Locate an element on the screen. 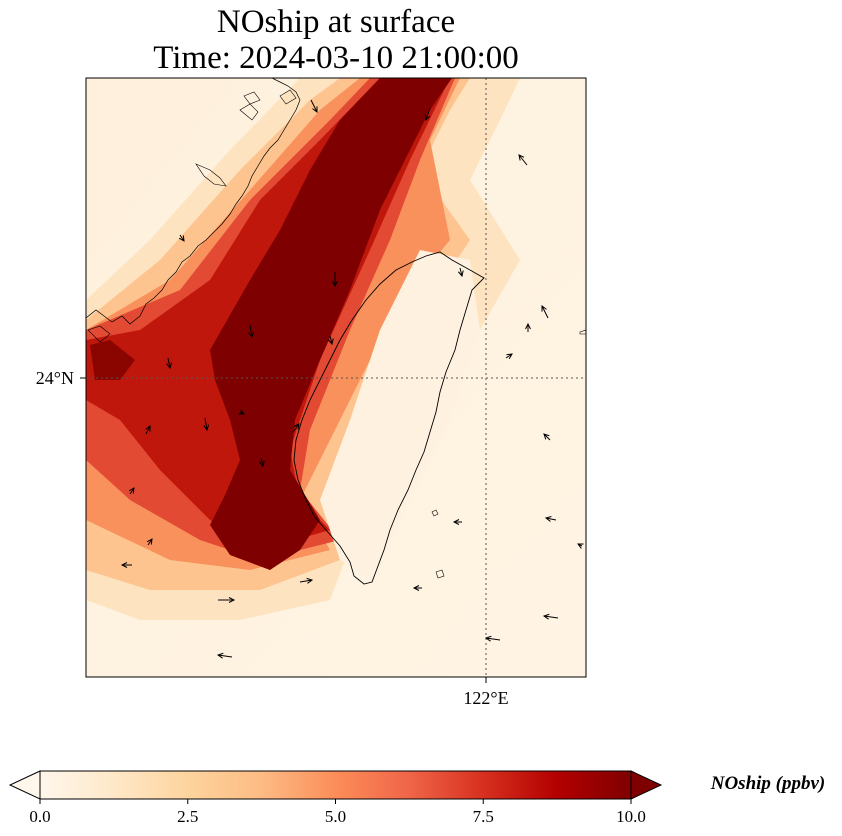  islands is located at coordinates (508, 454).